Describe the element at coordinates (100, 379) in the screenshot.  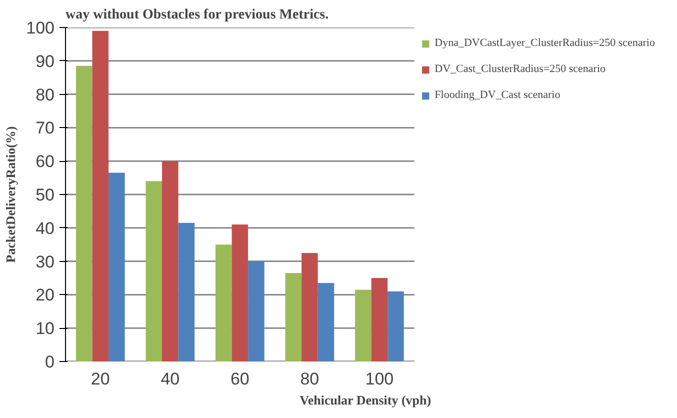
I see `x-tick-label: 20` at that location.